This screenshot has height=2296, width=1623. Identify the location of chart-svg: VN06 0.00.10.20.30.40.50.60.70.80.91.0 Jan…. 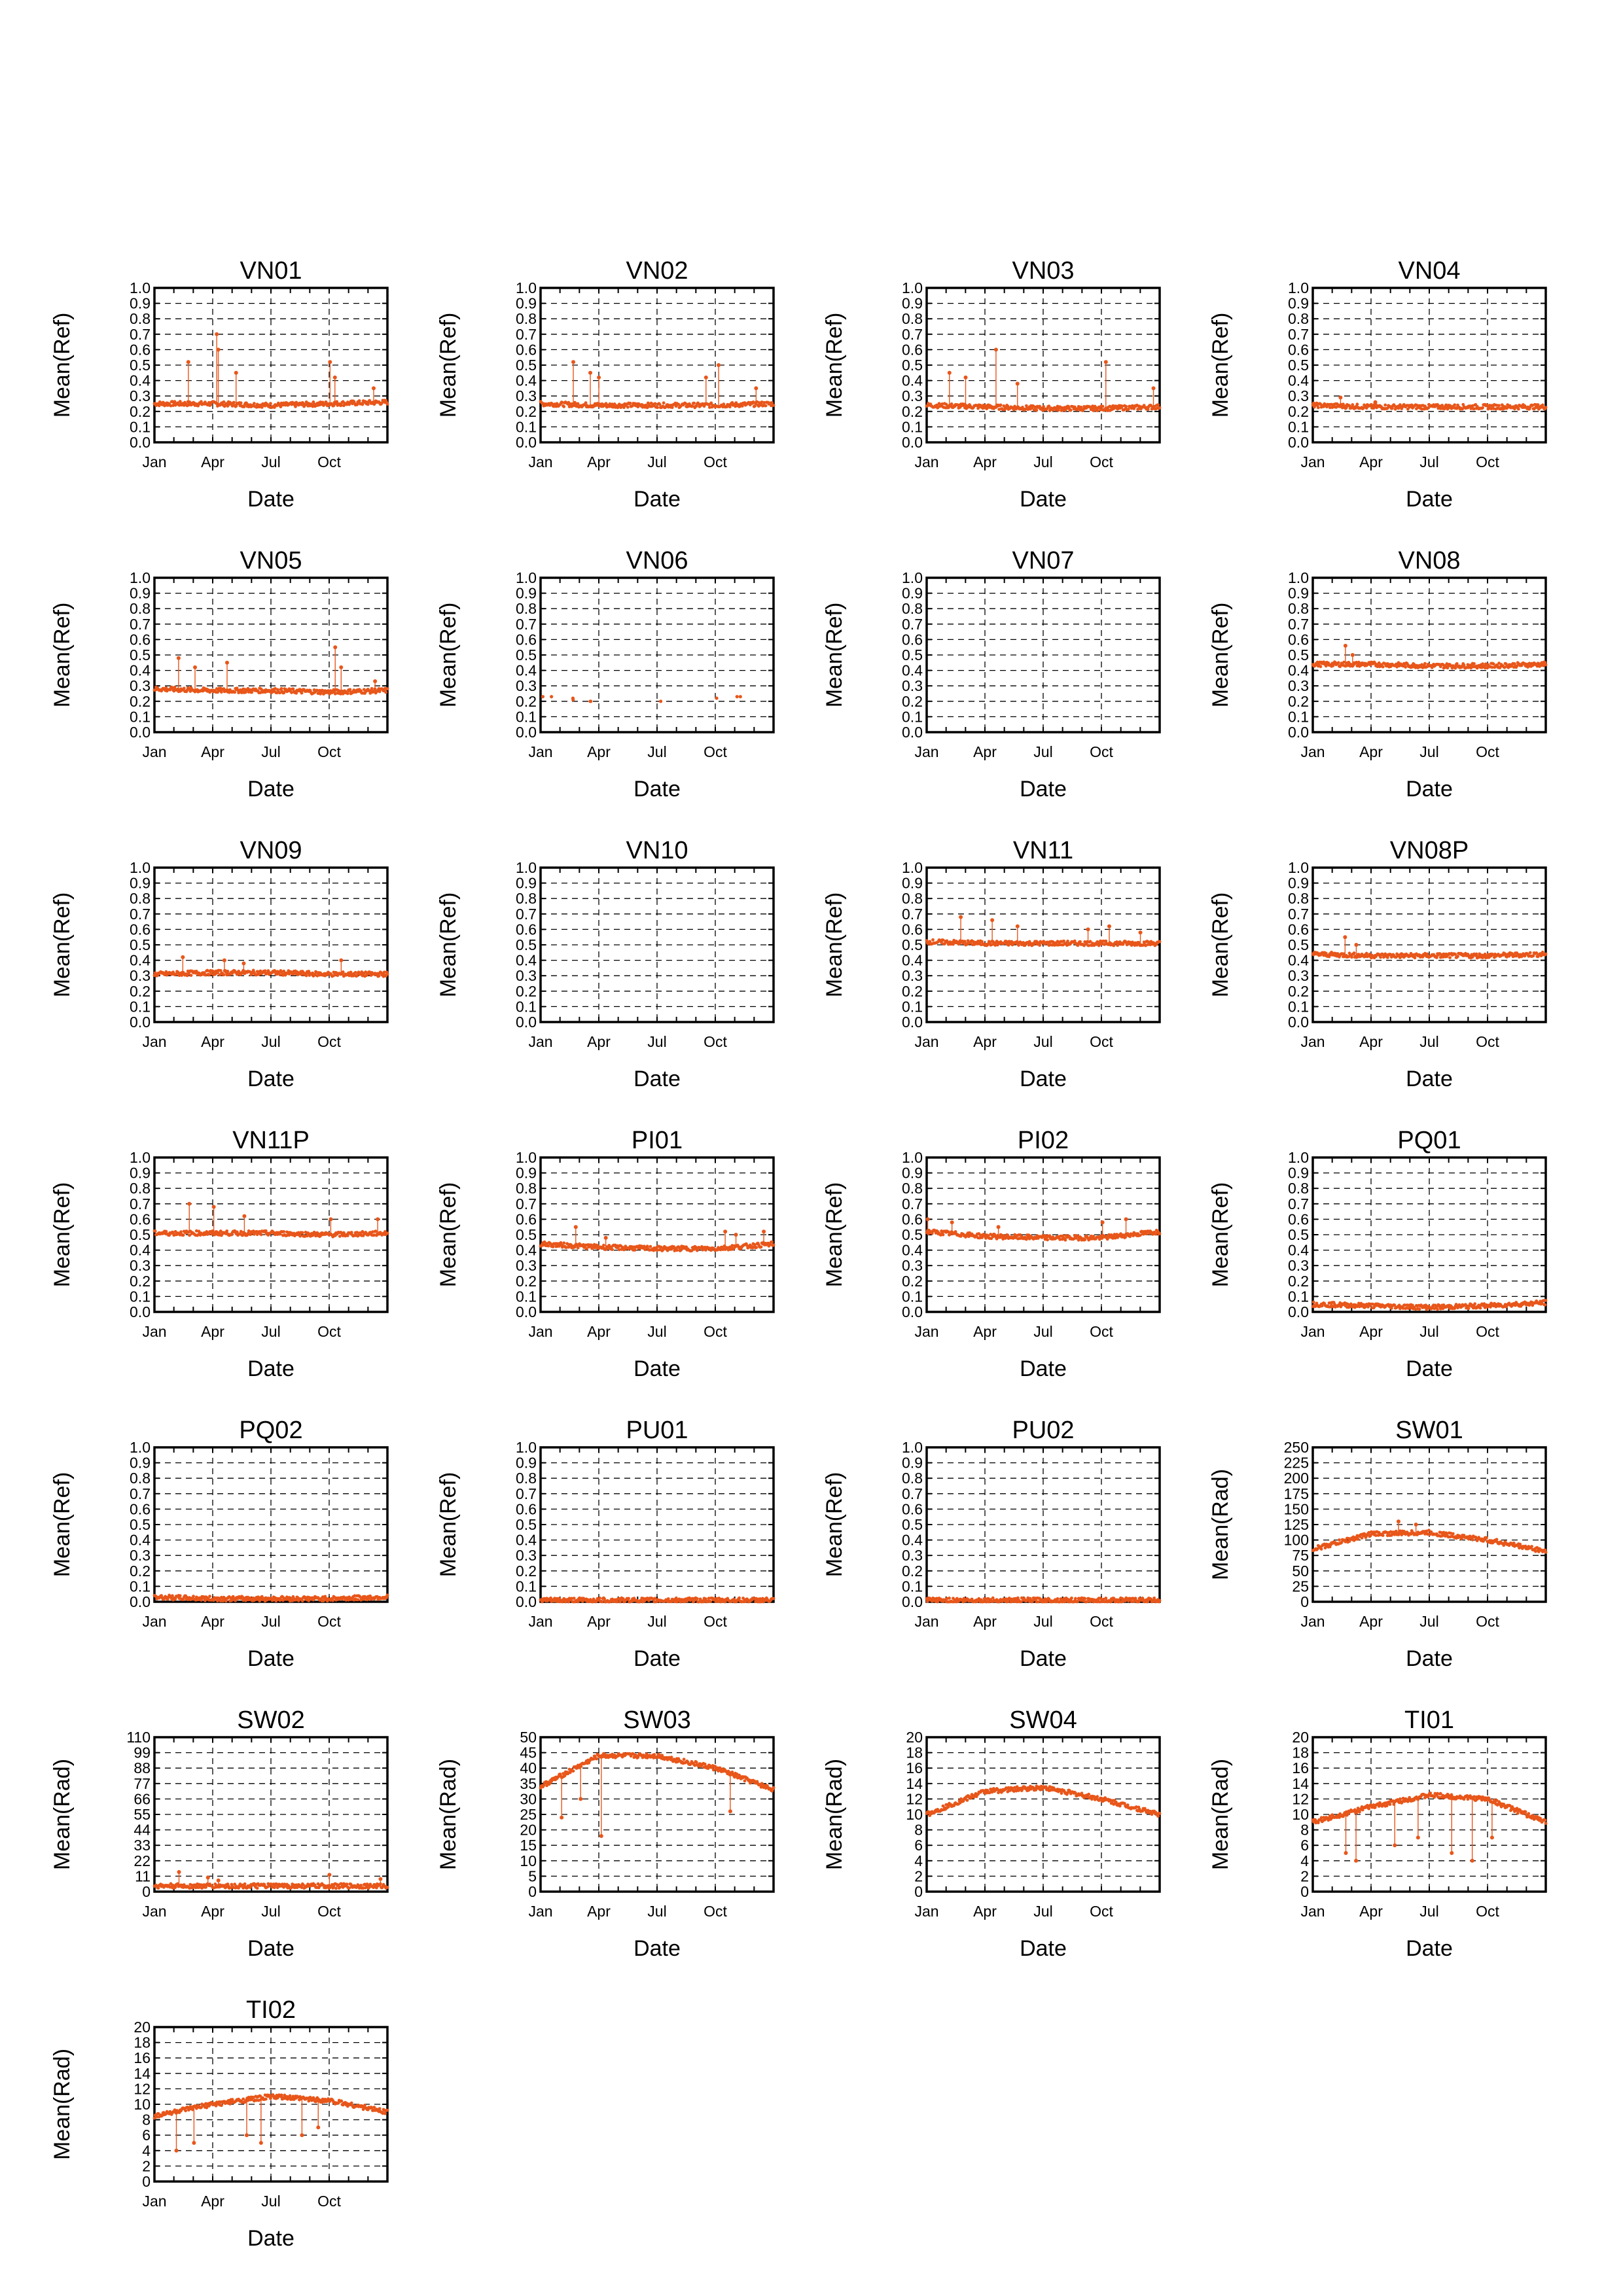
(605, 674).